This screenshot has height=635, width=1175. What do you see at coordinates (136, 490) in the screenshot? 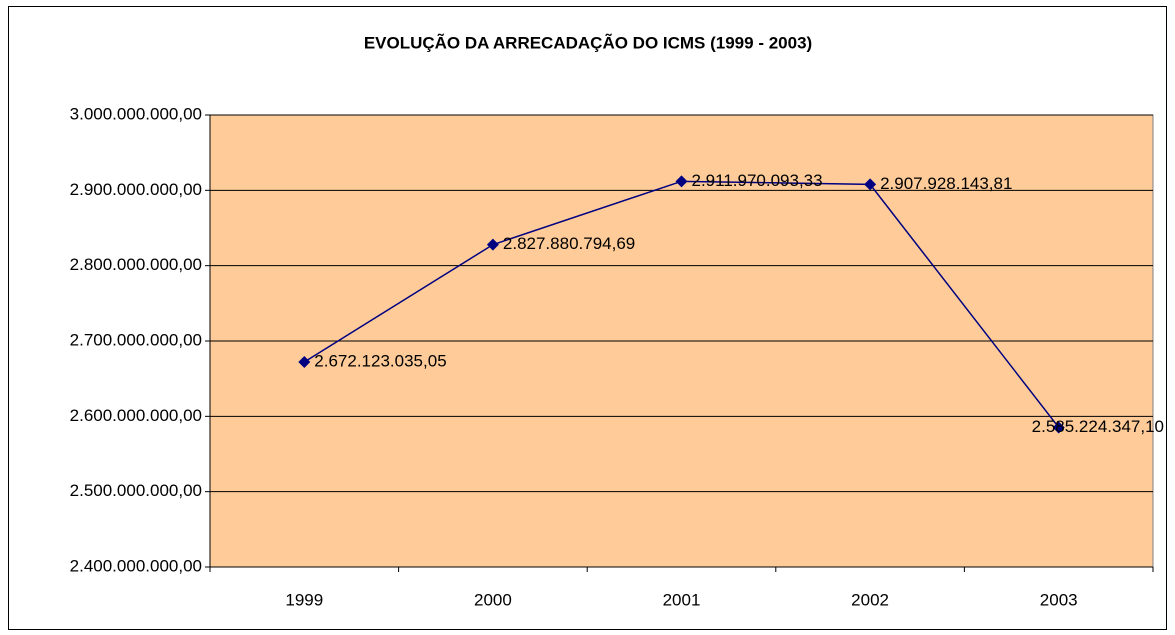
I see `y-tick-label: 2.500.000.000,00` at bounding box center [136, 490].